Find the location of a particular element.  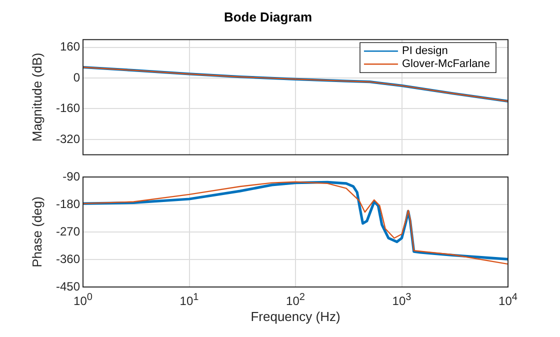

x-tick-label: 10$^{1}$ is located at coordinates (189, 299).